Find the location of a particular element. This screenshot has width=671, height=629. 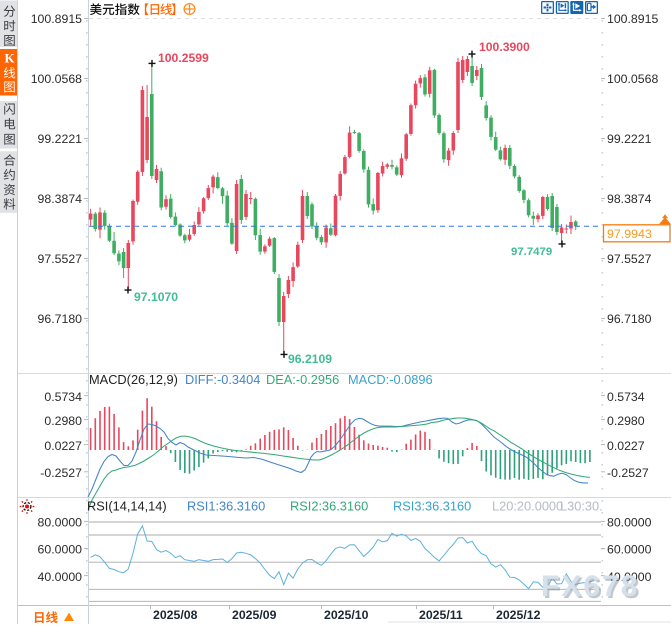

svg-text: 97.1070 is located at coordinates (156, 297).